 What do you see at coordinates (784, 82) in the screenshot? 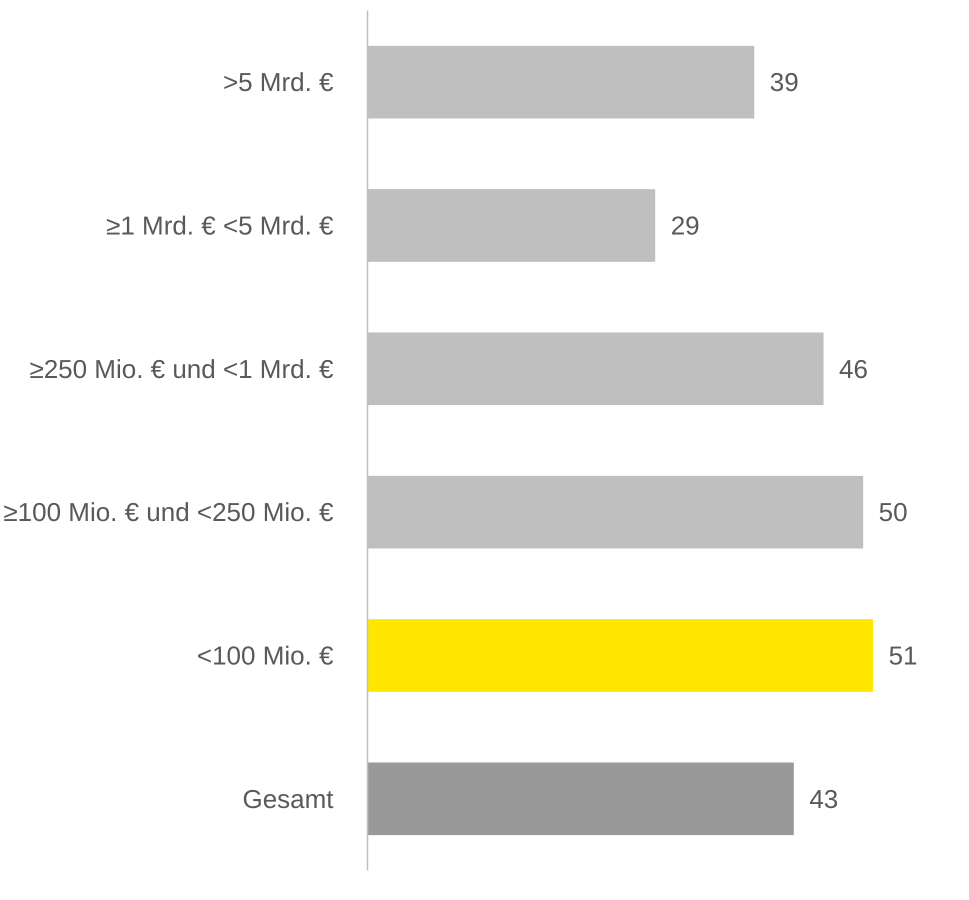
I see `data-label: 39` at bounding box center [784, 82].